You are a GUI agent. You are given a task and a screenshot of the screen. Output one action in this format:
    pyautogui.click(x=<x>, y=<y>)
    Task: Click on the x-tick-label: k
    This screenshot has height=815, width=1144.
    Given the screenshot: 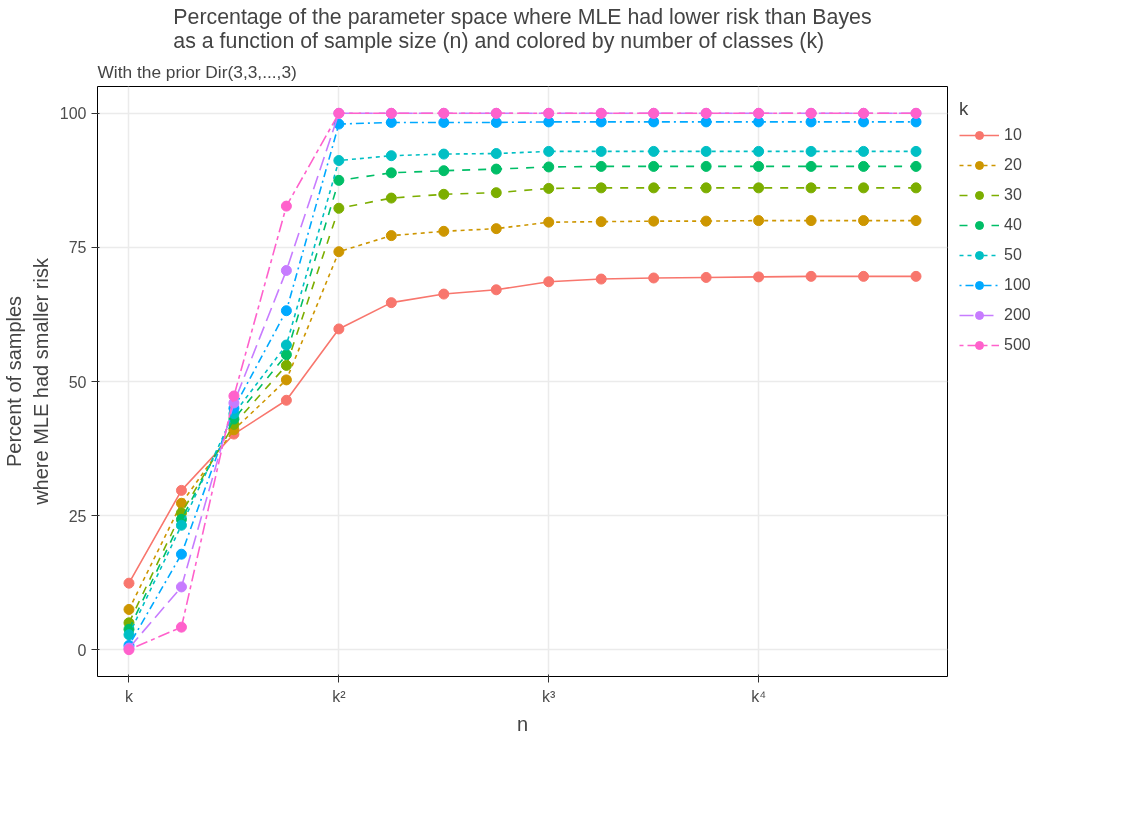 What is the action you would take?
    pyautogui.click(x=129, y=696)
    